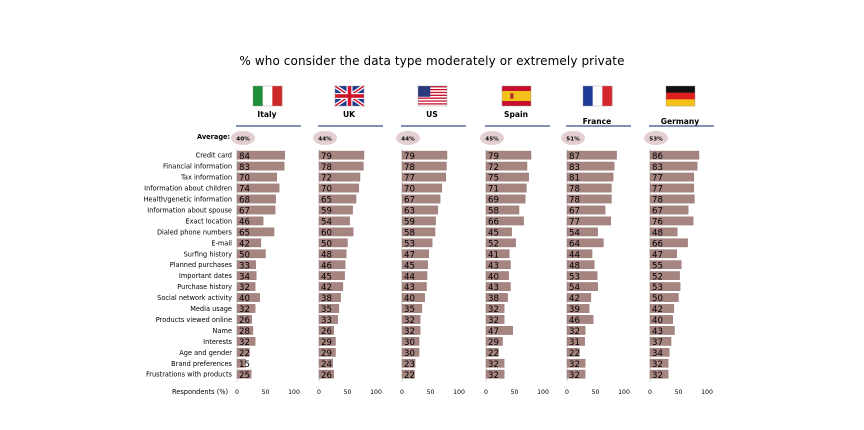 The height and width of the screenshot is (430, 864). What do you see at coordinates (680, 121) in the screenshot?
I see `country-name: Germany` at bounding box center [680, 121].